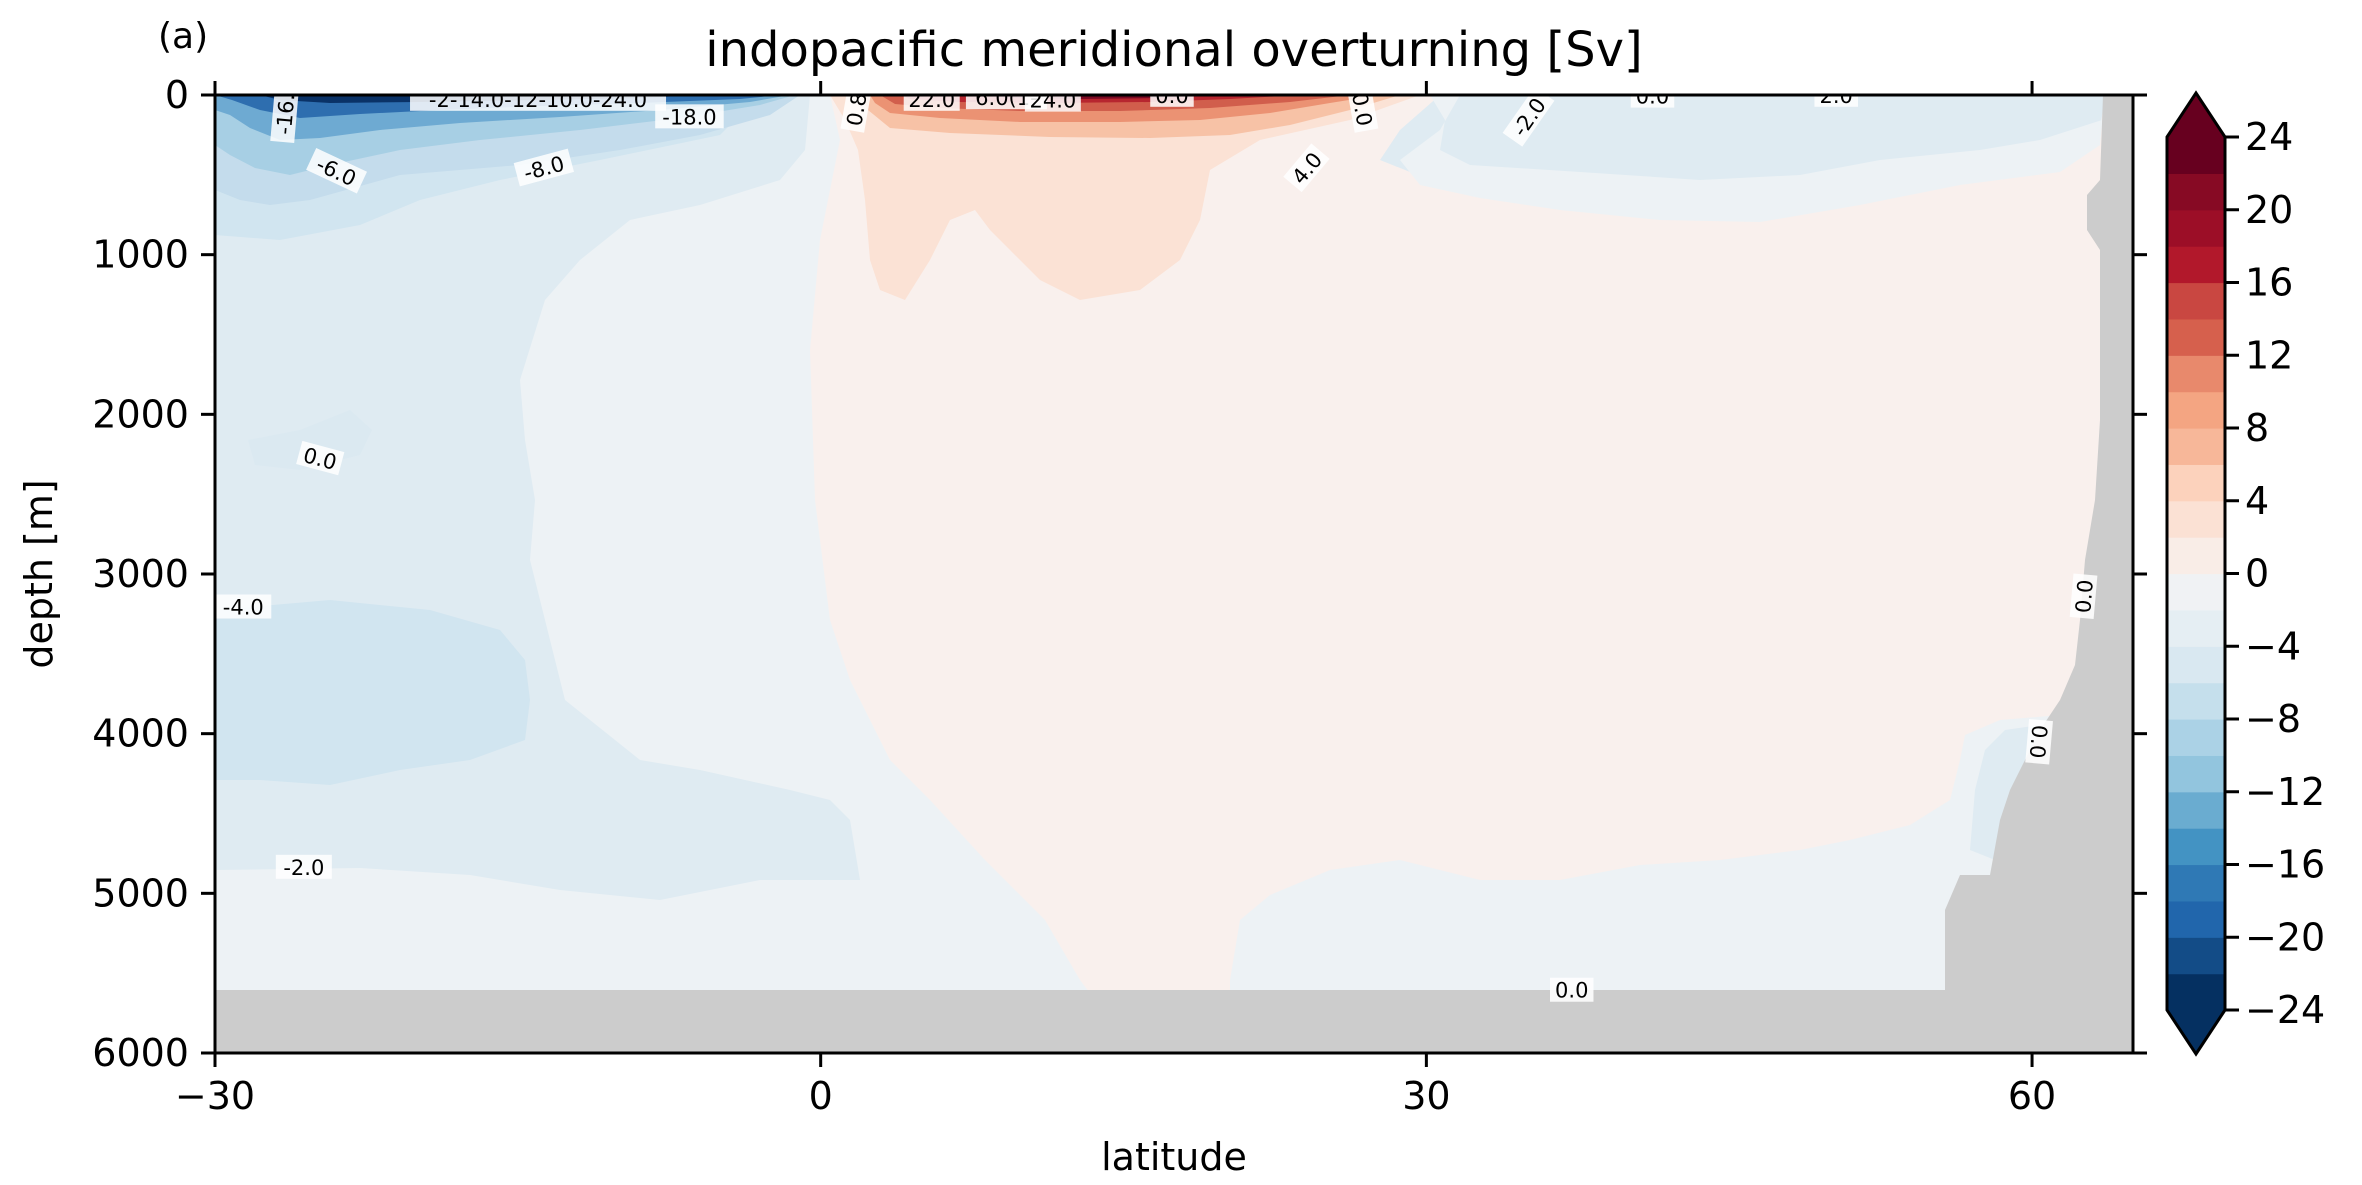 This screenshot has width=2362, height=1185. I want to click on contour-label-text: -16., so click(285, 114).